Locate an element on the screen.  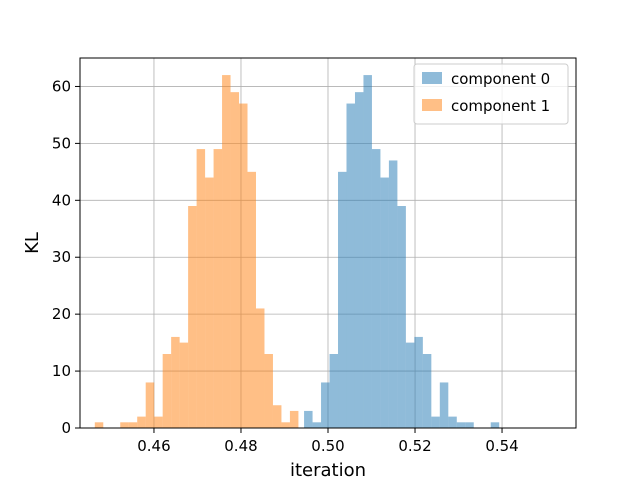
x-tick-label: 0.52 is located at coordinates (414, 446).